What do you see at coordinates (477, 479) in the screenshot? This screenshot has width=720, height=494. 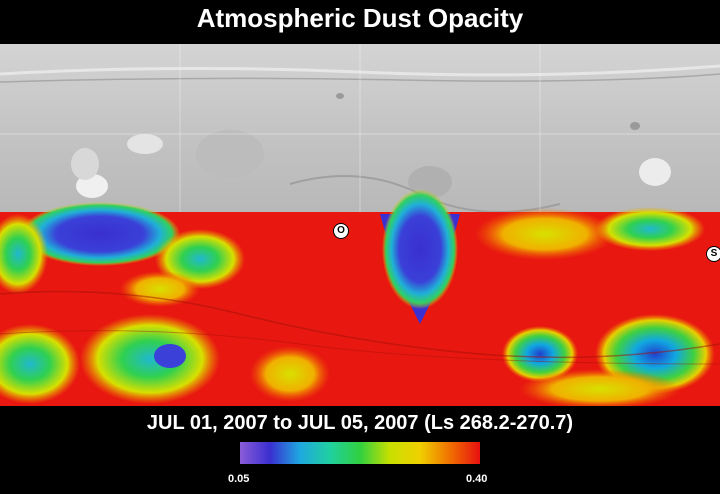 I see `colorbar-max-label: 0.40` at bounding box center [477, 479].